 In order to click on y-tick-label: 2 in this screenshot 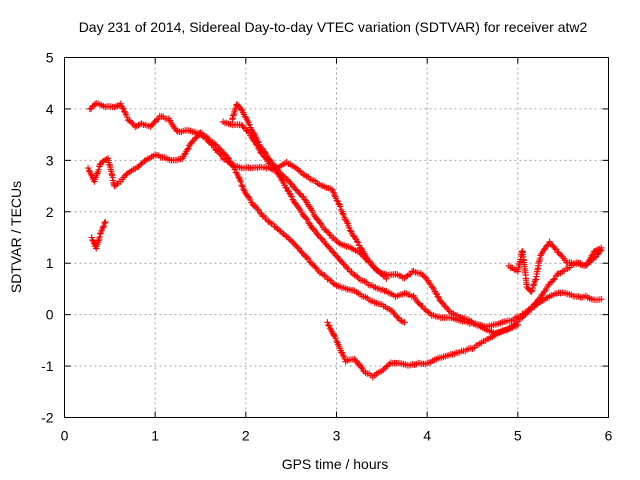, I will do `click(50, 212)`.